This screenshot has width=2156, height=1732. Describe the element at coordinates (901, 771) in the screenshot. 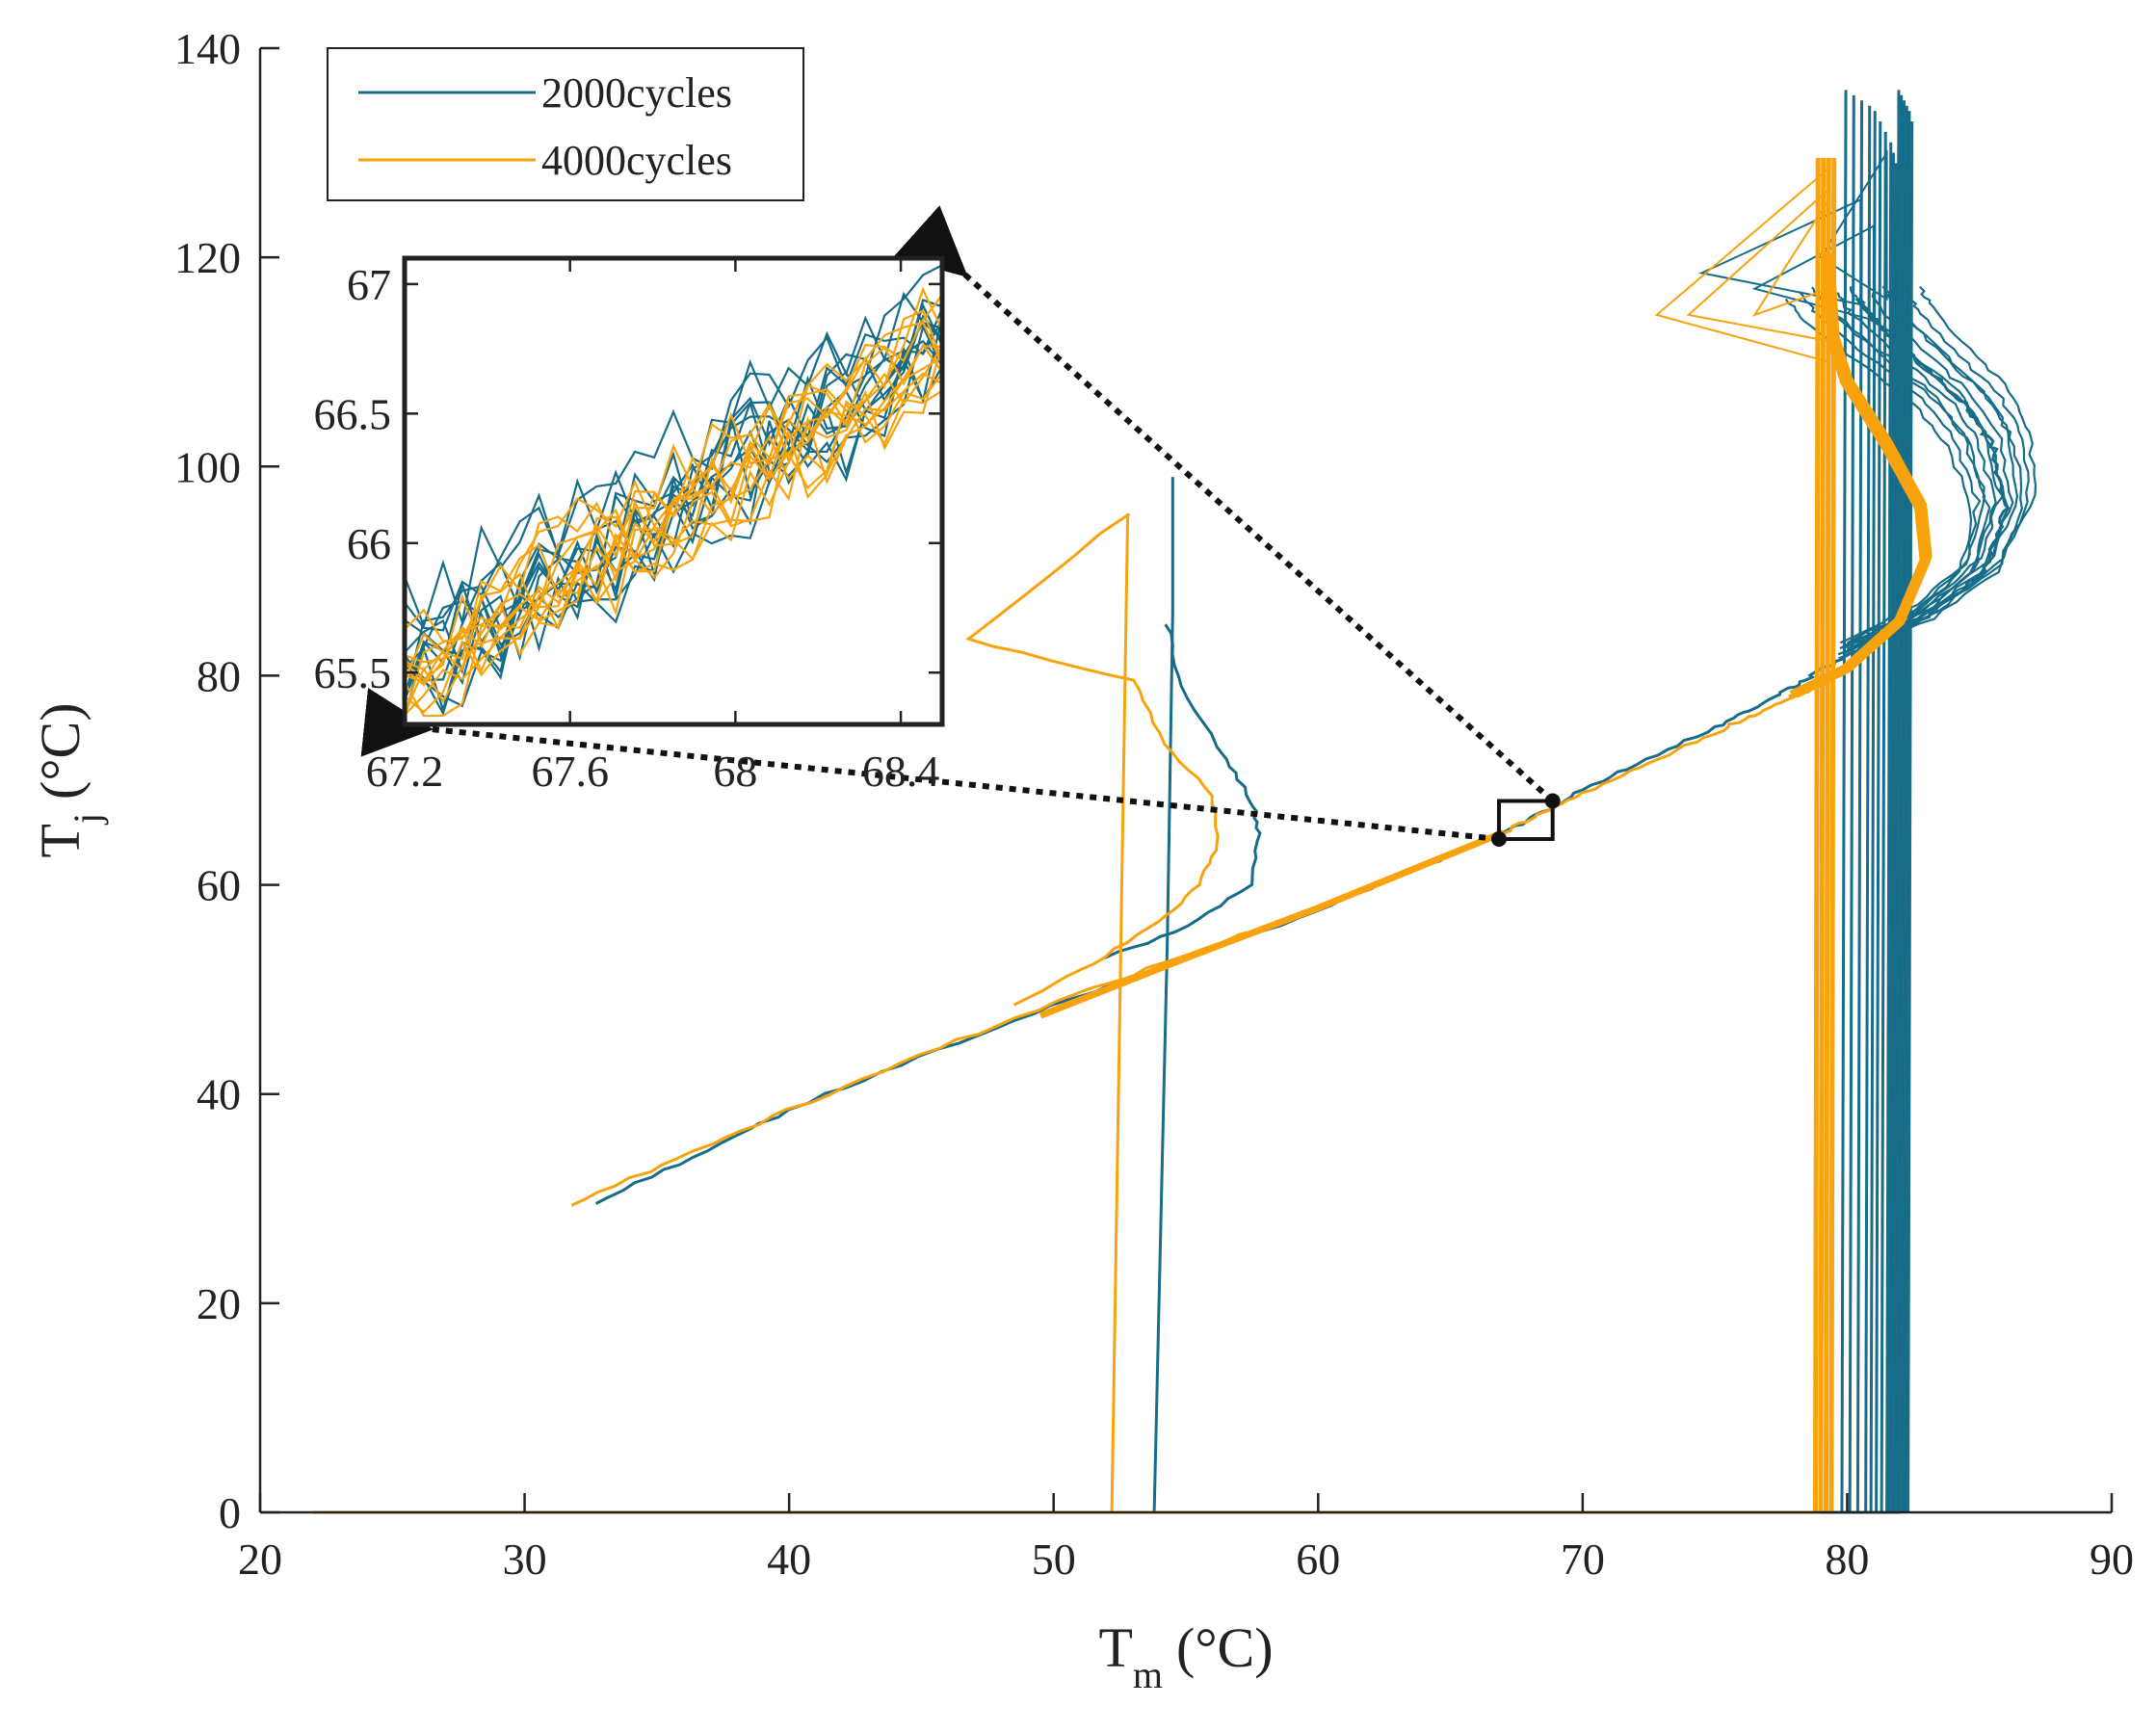

I see `inset-x-tick-label: 68.4` at that location.